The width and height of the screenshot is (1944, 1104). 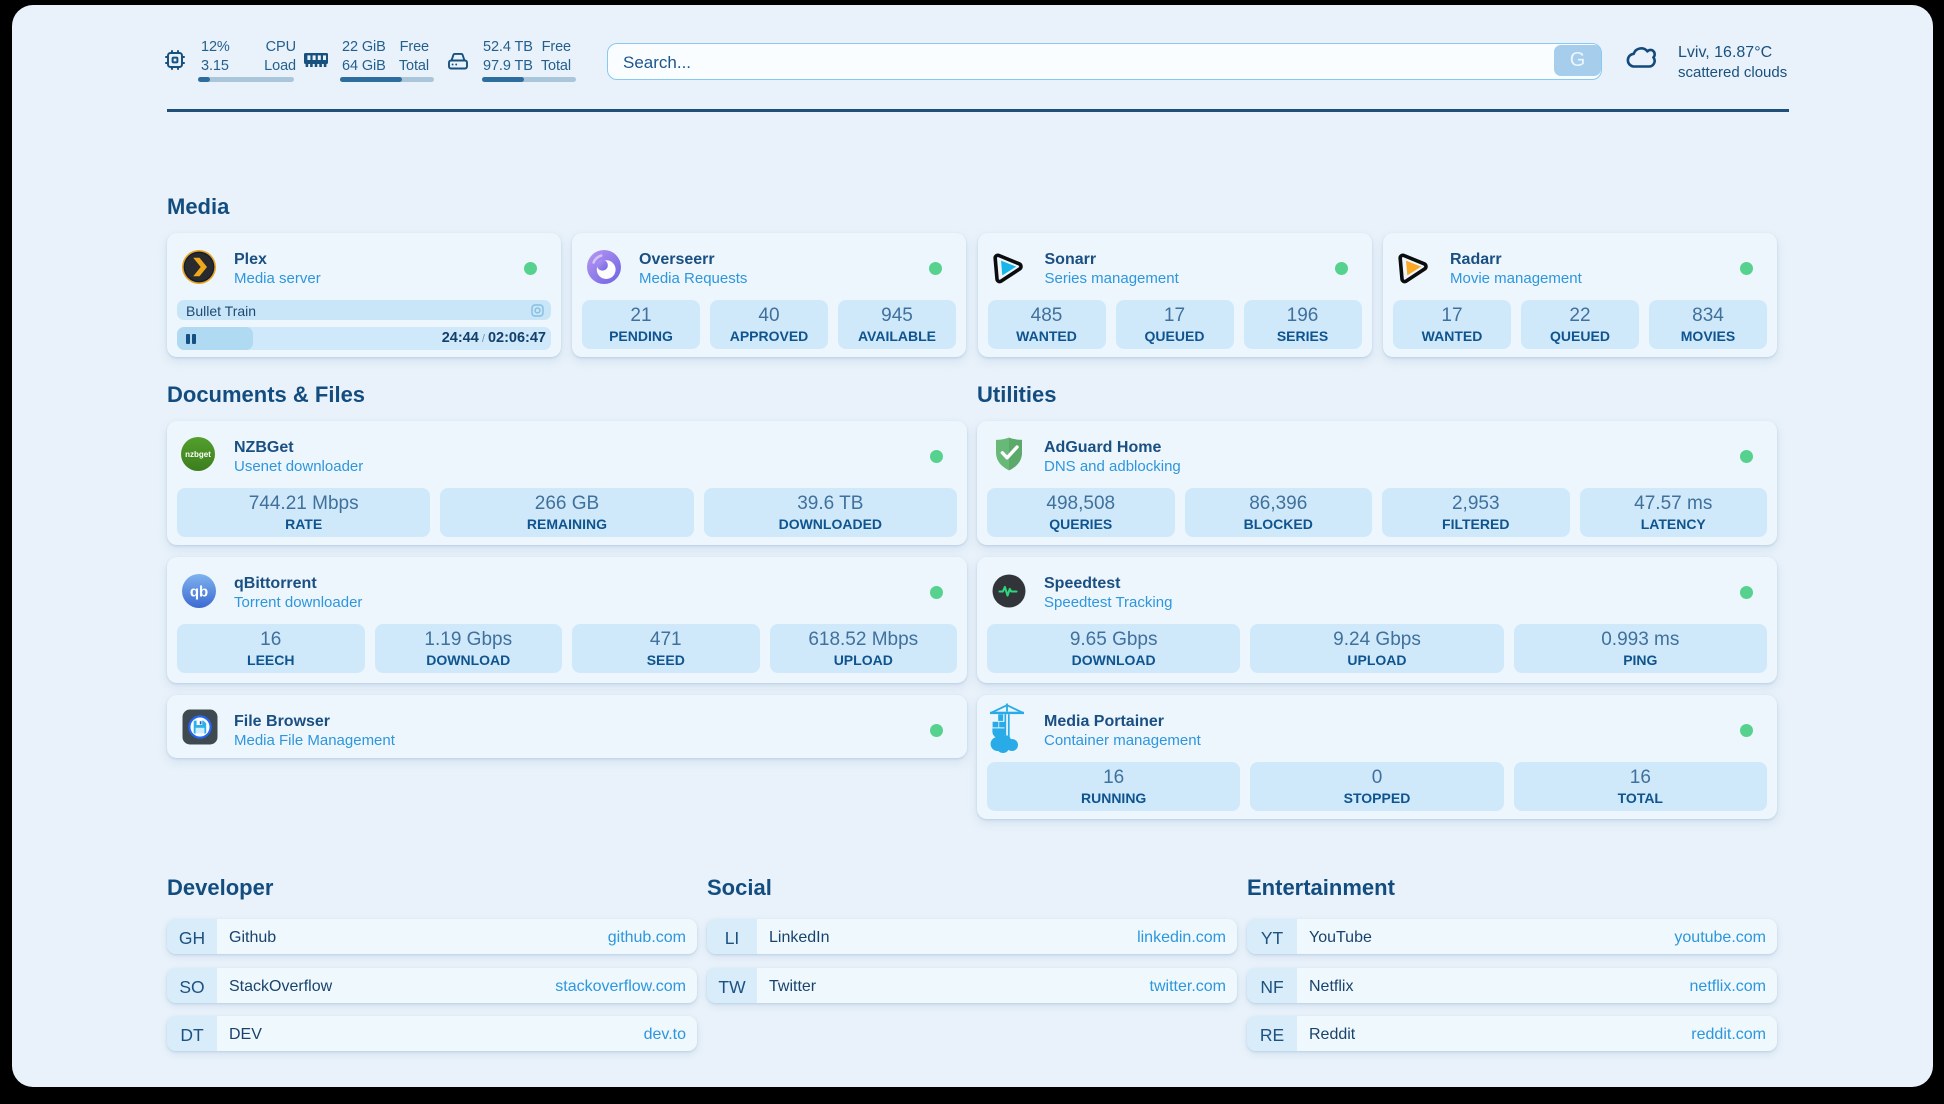 What do you see at coordinates (199, 591) in the screenshot?
I see `svg-text: qb` at bounding box center [199, 591].